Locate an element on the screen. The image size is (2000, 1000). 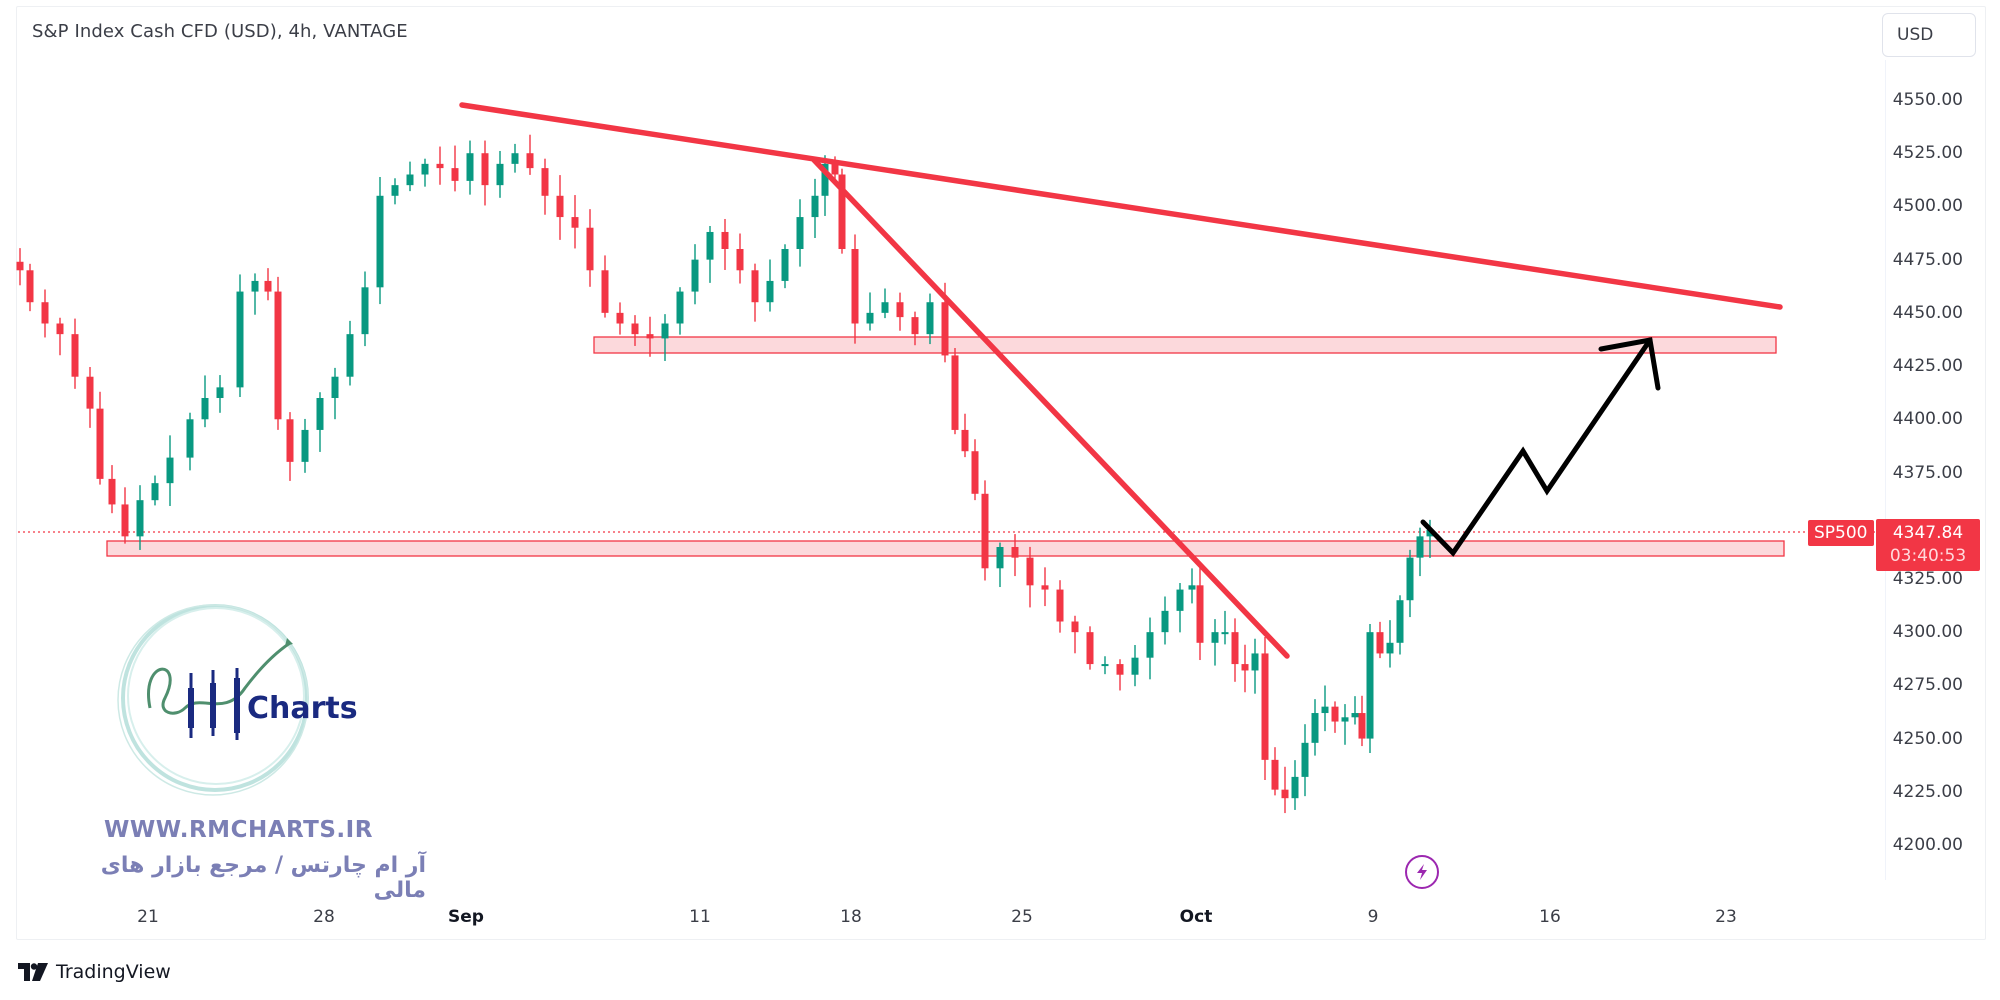
price-tick: 4425.00 is located at coordinates (1927, 366).